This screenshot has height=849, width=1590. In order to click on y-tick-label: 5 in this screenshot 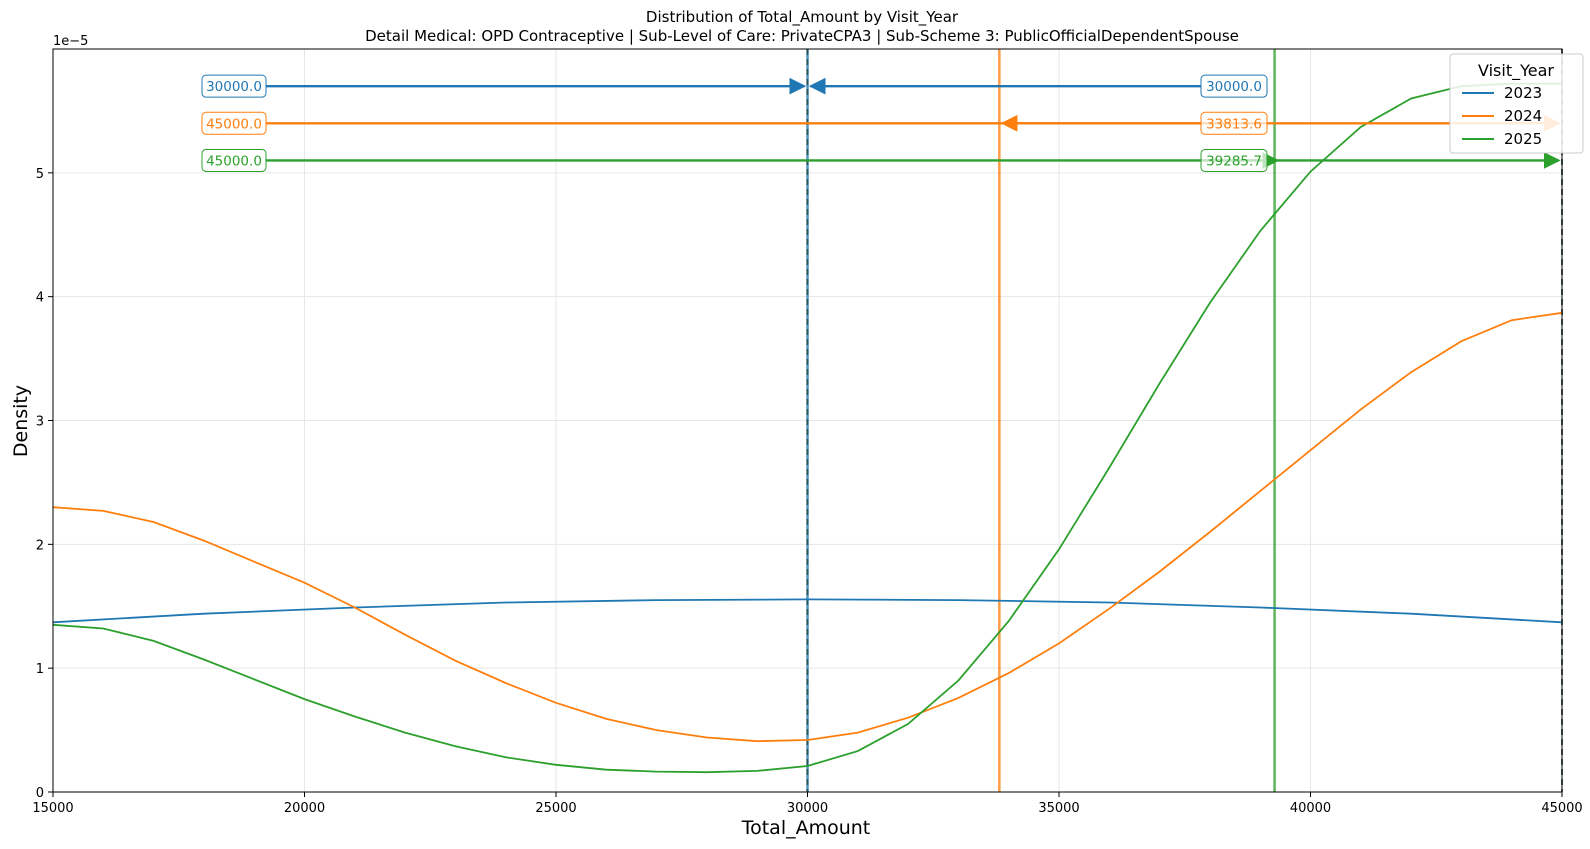, I will do `click(40, 174)`.